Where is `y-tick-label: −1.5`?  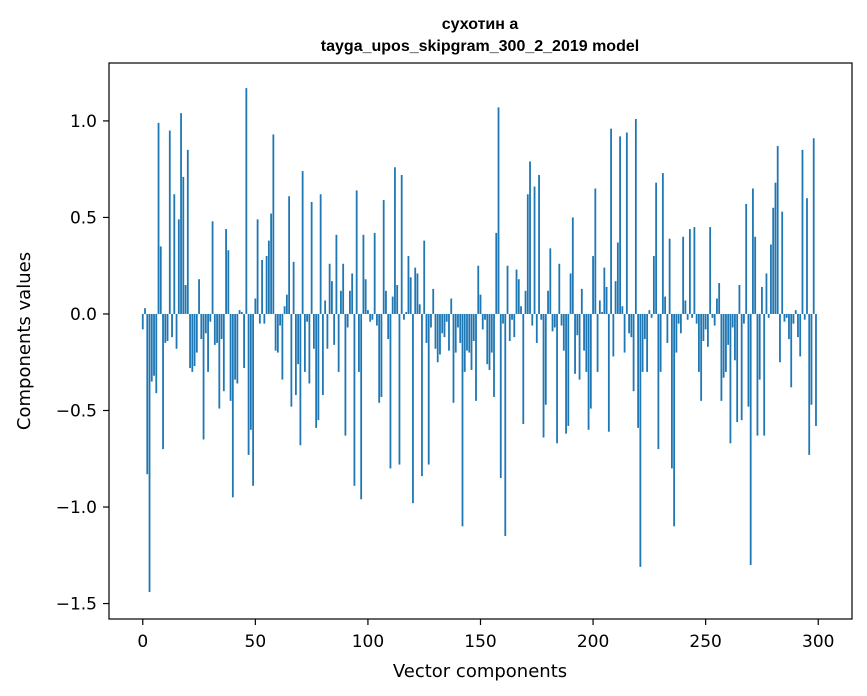 y-tick-label: −1.5 is located at coordinates (76, 605).